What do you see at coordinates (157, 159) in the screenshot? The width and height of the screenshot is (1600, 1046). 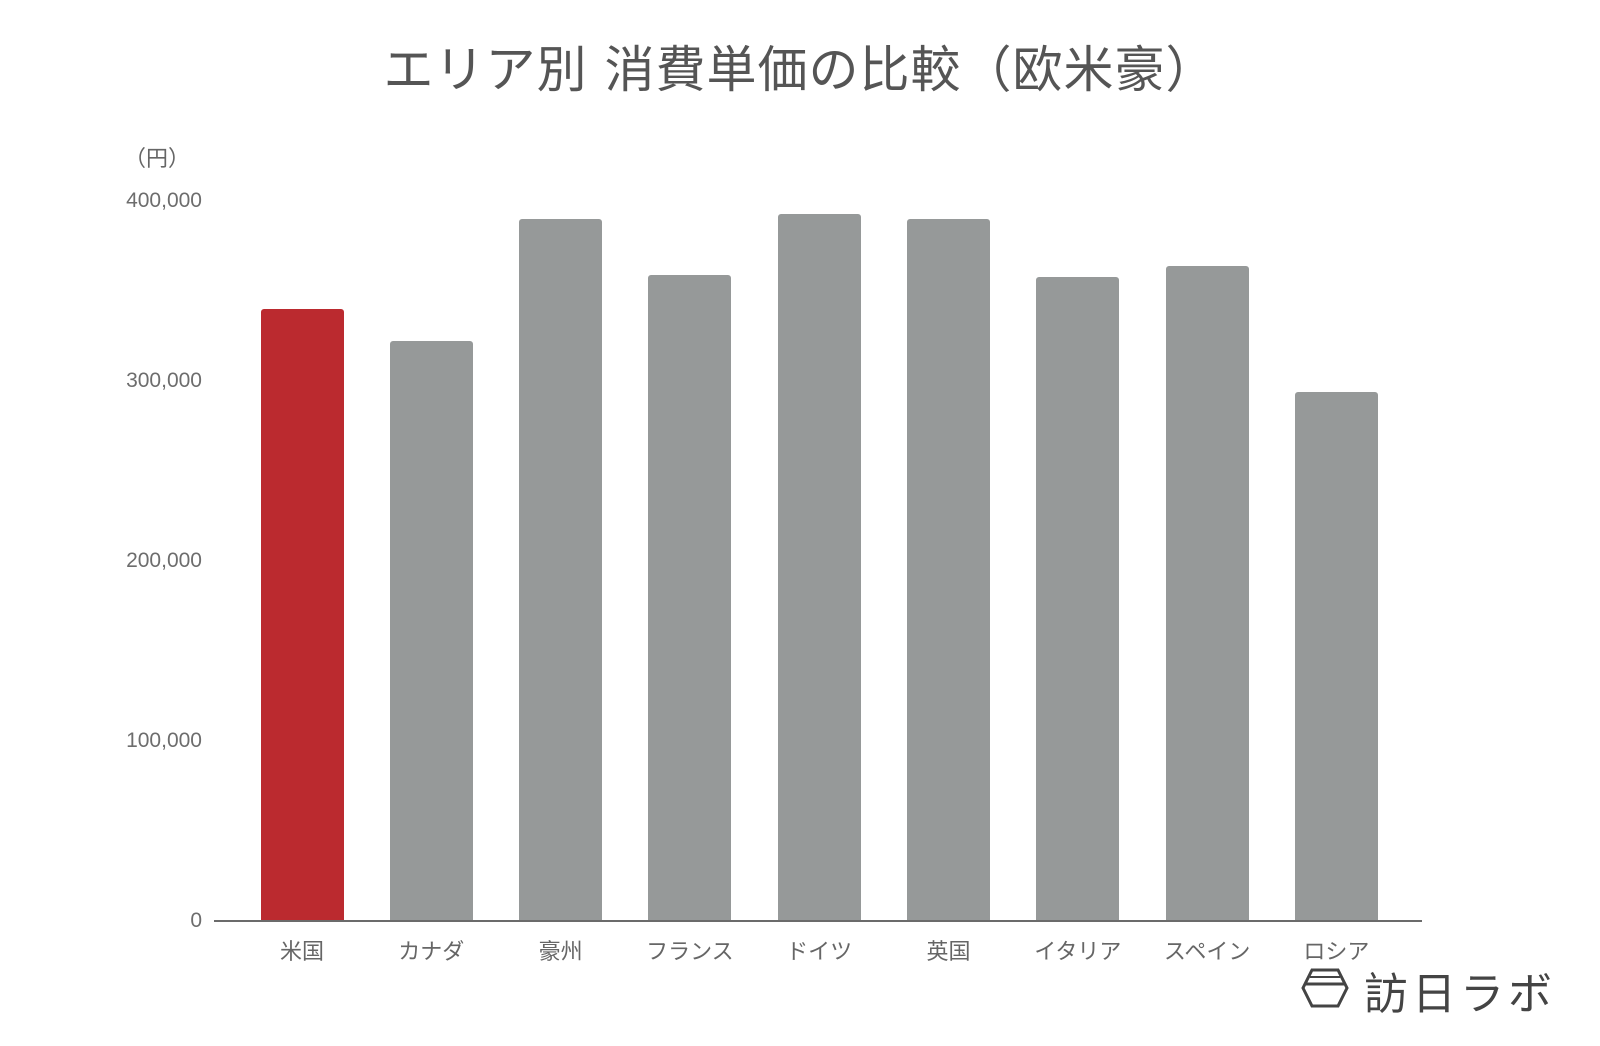 I see `y-axis-unit-label: （円）` at bounding box center [157, 159].